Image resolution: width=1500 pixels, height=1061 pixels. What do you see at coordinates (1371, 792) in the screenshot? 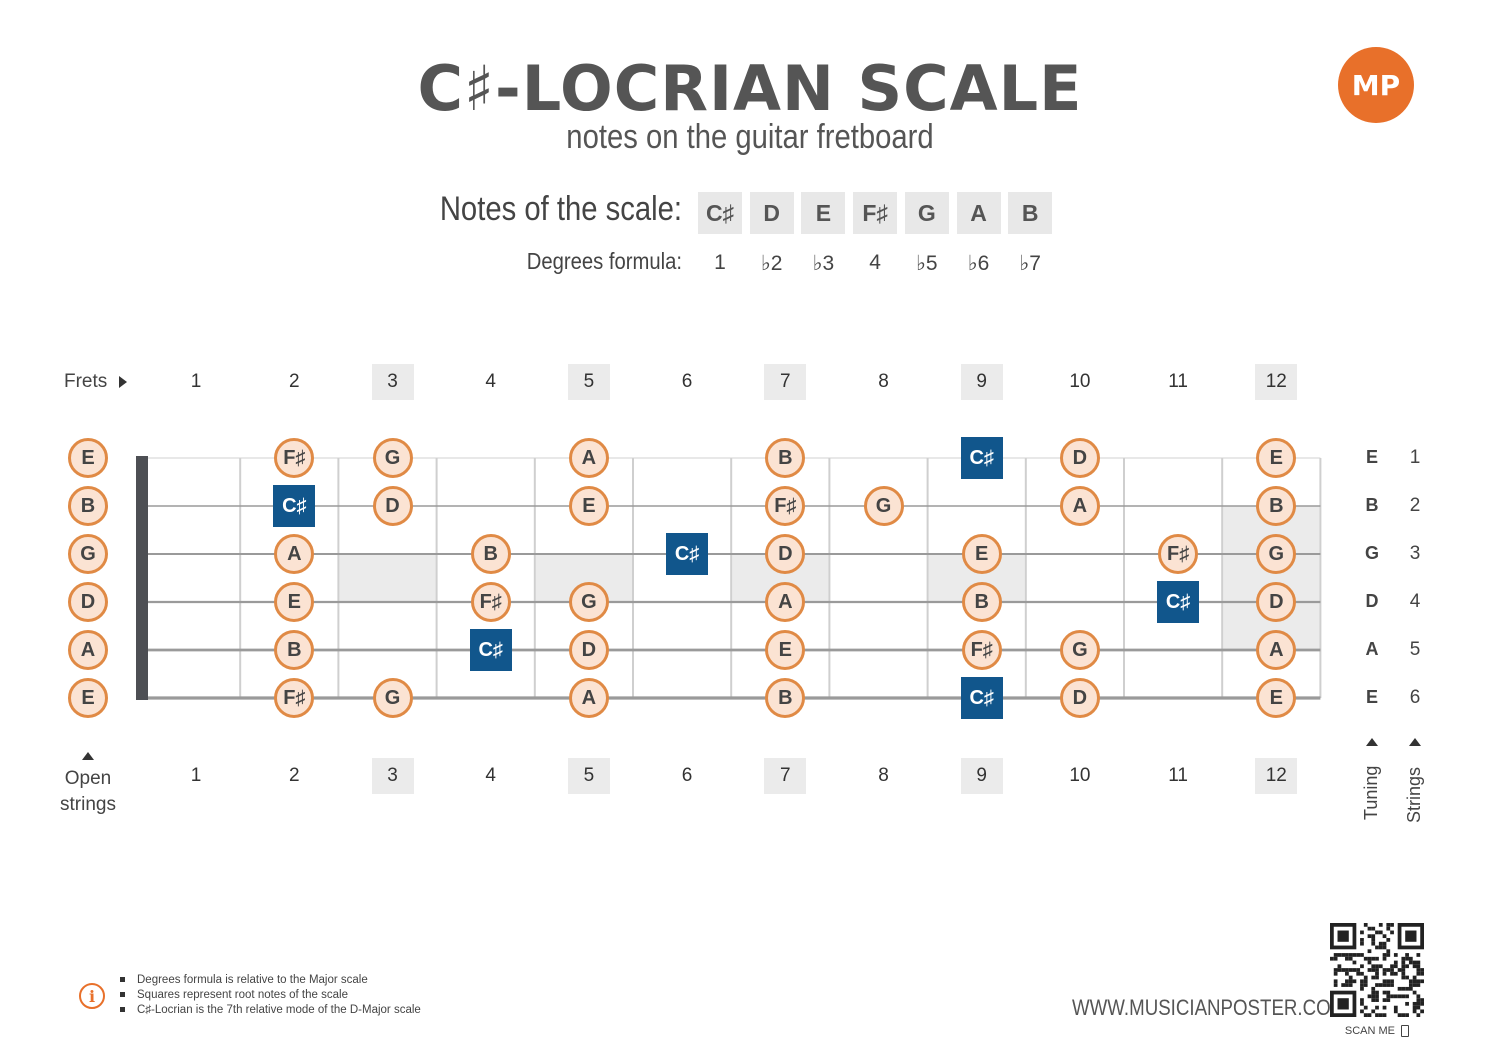
I see `tuning-label: Tuning` at bounding box center [1371, 792].